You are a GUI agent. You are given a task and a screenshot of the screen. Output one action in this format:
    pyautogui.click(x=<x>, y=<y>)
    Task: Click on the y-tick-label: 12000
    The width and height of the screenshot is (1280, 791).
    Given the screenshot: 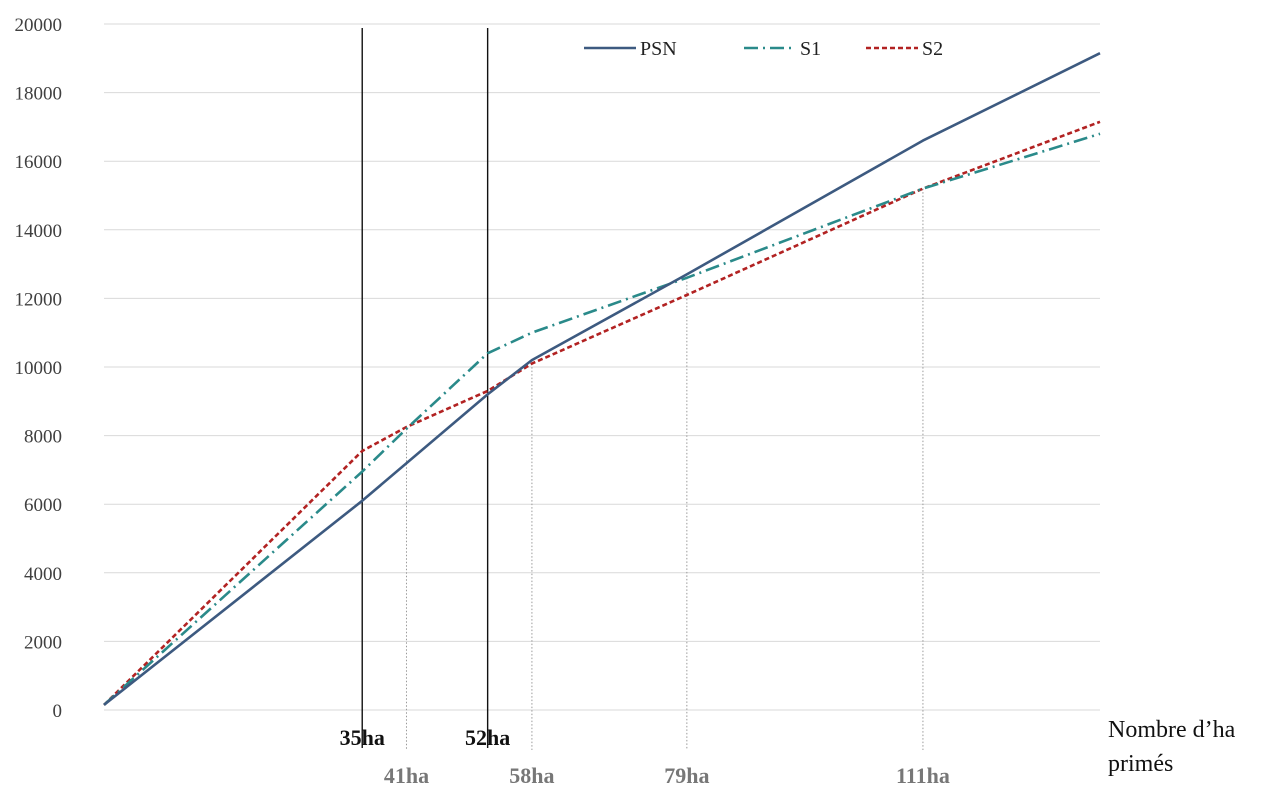 What is the action you would take?
    pyautogui.click(x=39, y=299)
    